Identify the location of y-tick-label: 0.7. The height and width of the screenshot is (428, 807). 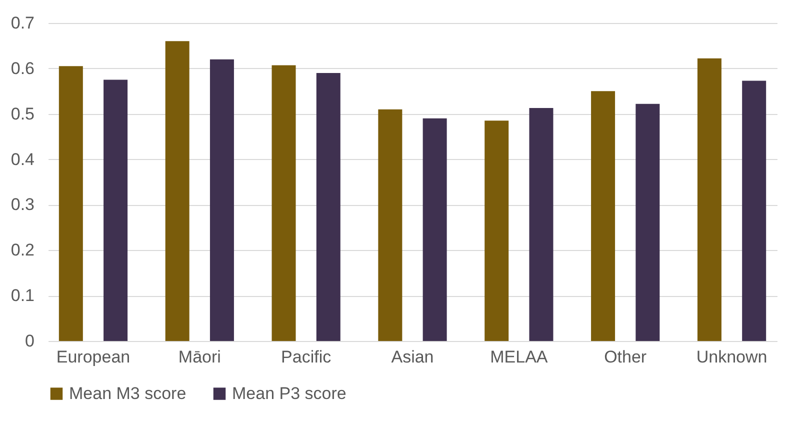
(22, 23).